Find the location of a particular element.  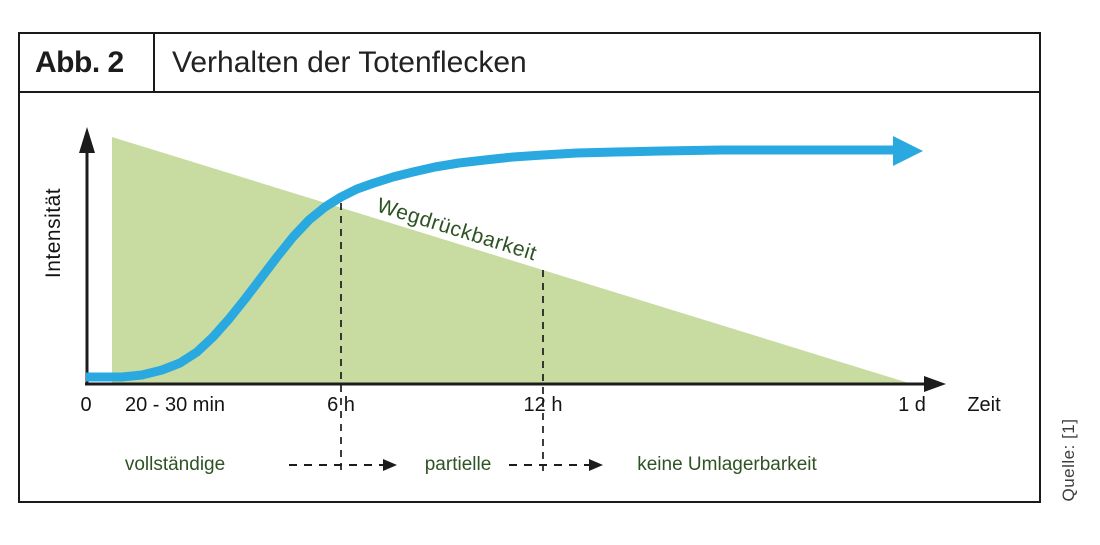

figure-header: Abb. 2 Verhalten der Totenflecken is located at coordinates (529, 63).